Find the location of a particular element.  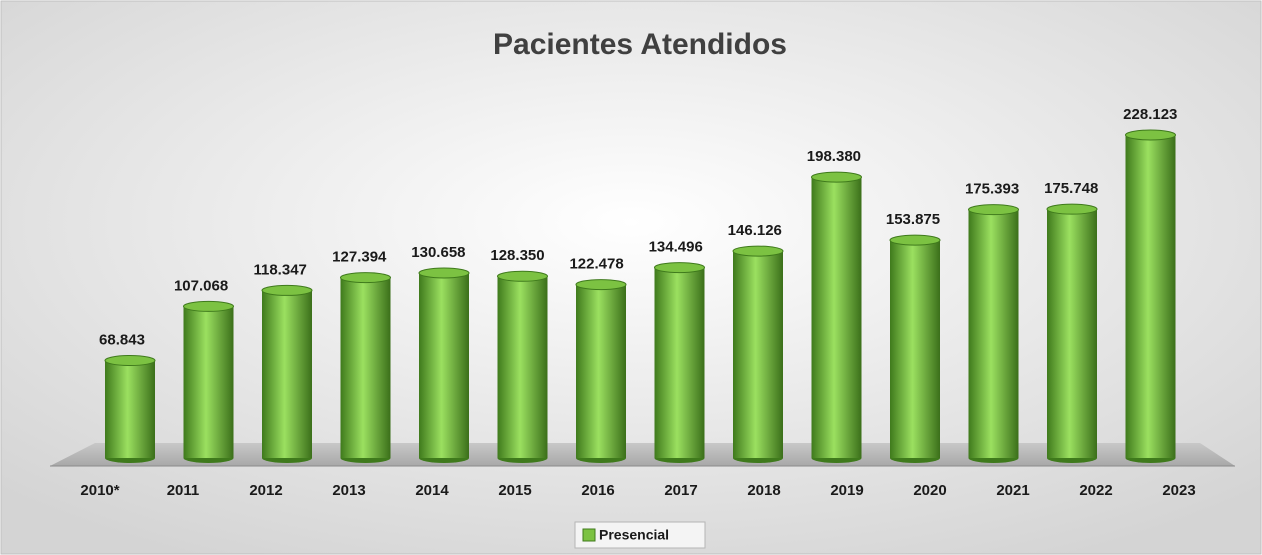

chart-title: Pacientes Atendidos is located at coordinates (640, 44).